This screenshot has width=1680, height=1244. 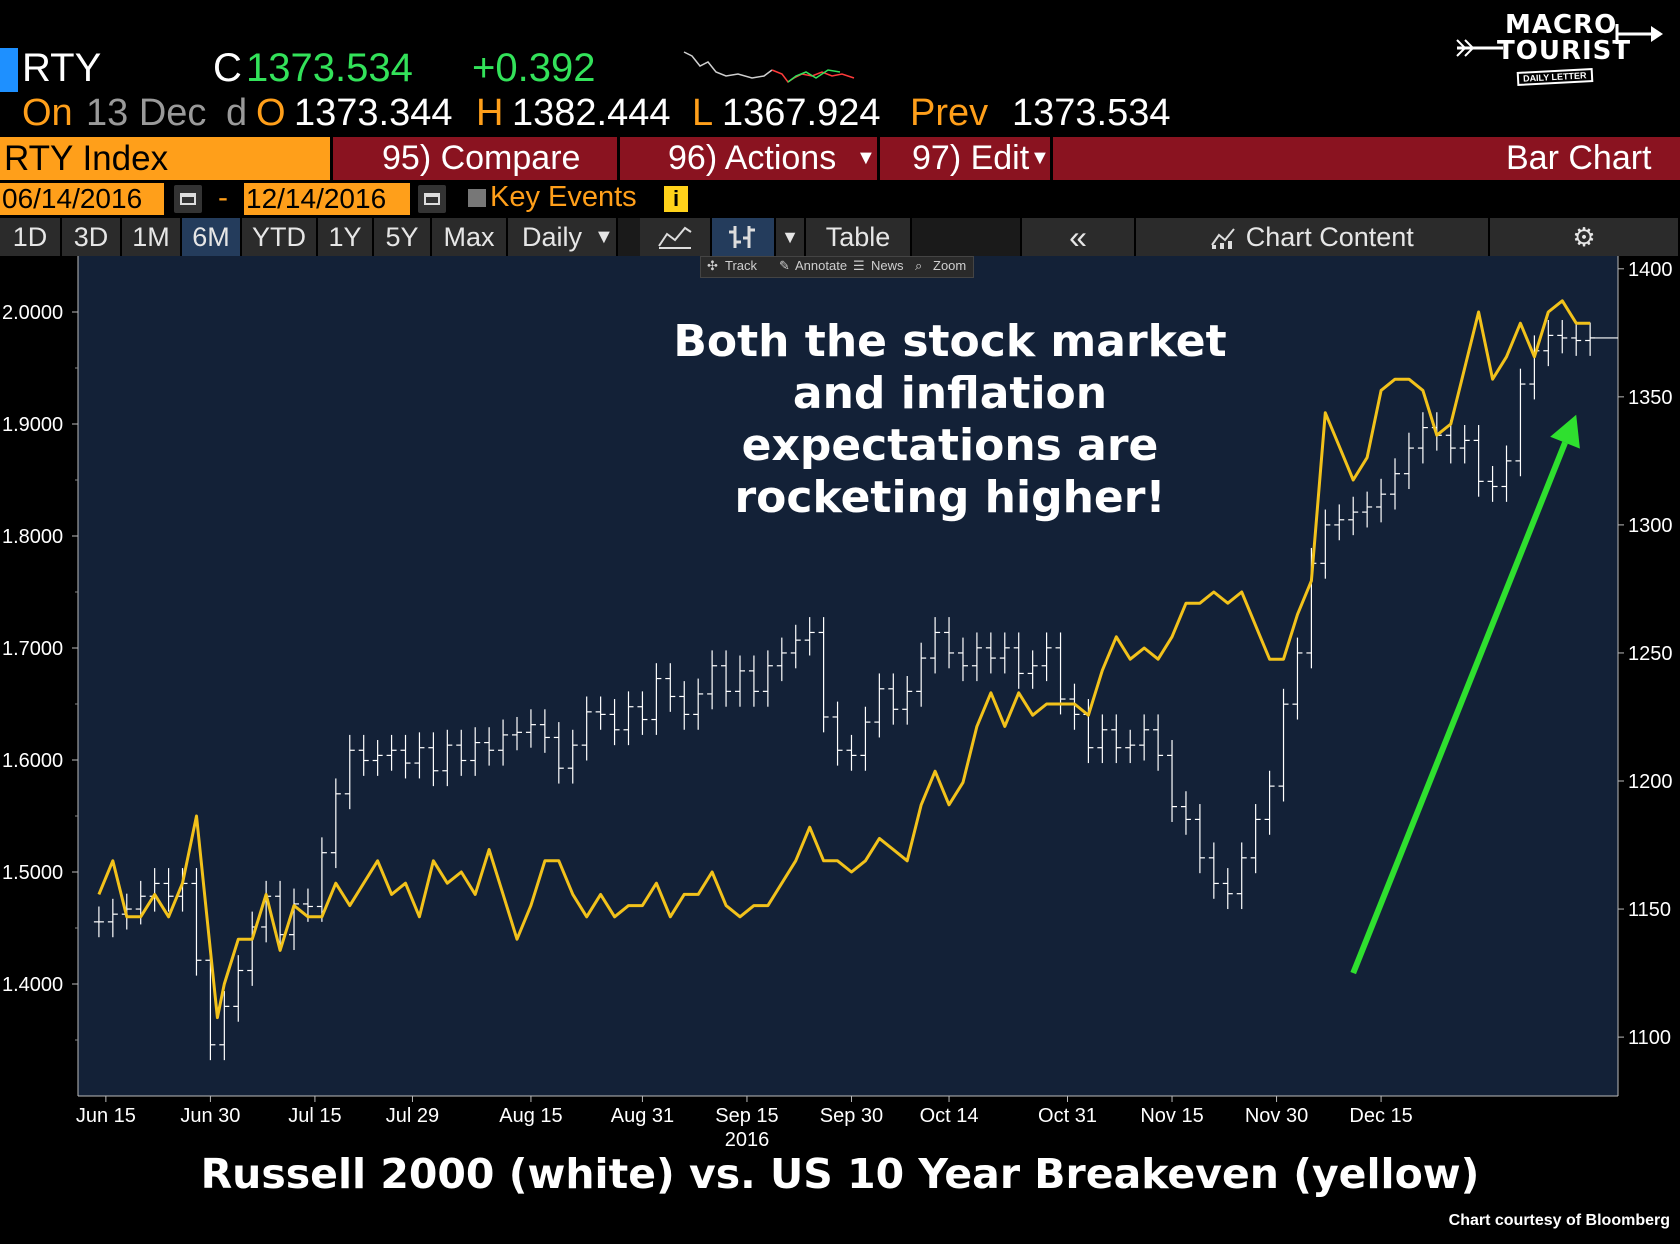 I want to click on x-year-label: 2016, so click(x=747, y=1140).